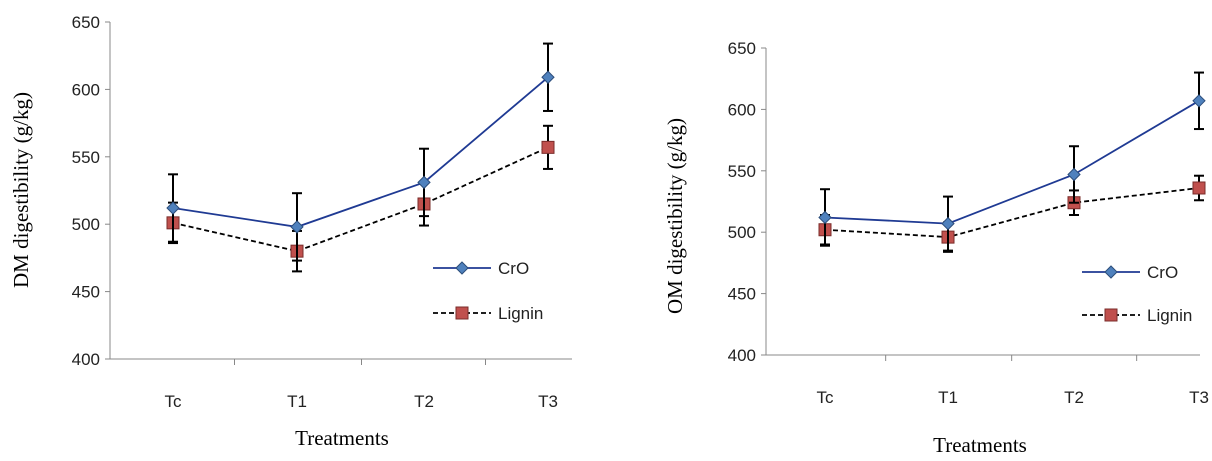 The height and width of the screenshot is (461, 1212). I want to click on y-axis-title: OM digestibility (g/kg), so click(675, 216).